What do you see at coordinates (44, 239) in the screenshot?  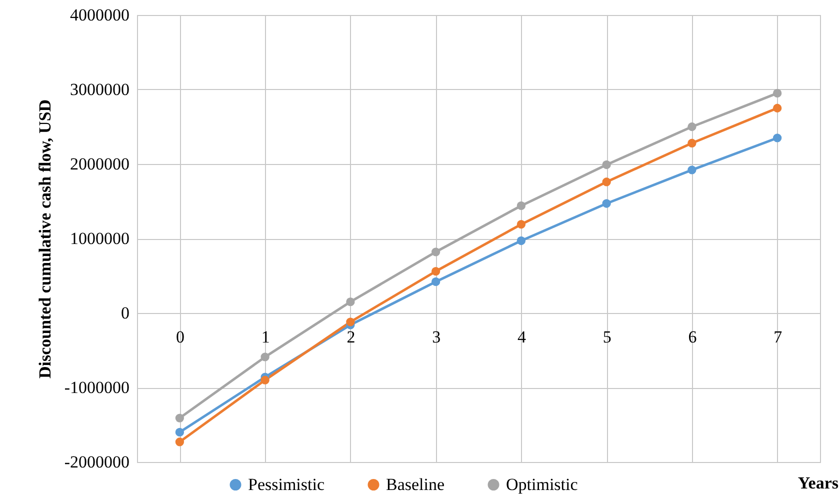 I see `y-axis-title: Discounted cumulative cash flow, USD` at bounding box center [44, 239].